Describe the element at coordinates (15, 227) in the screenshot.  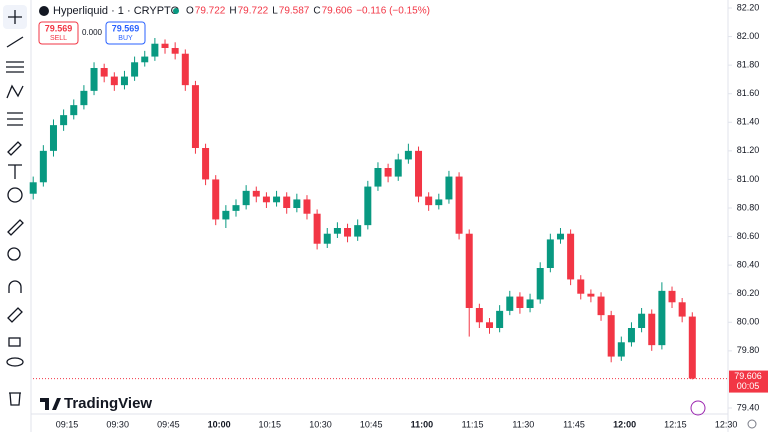
I see `ruler-icon` at that location.